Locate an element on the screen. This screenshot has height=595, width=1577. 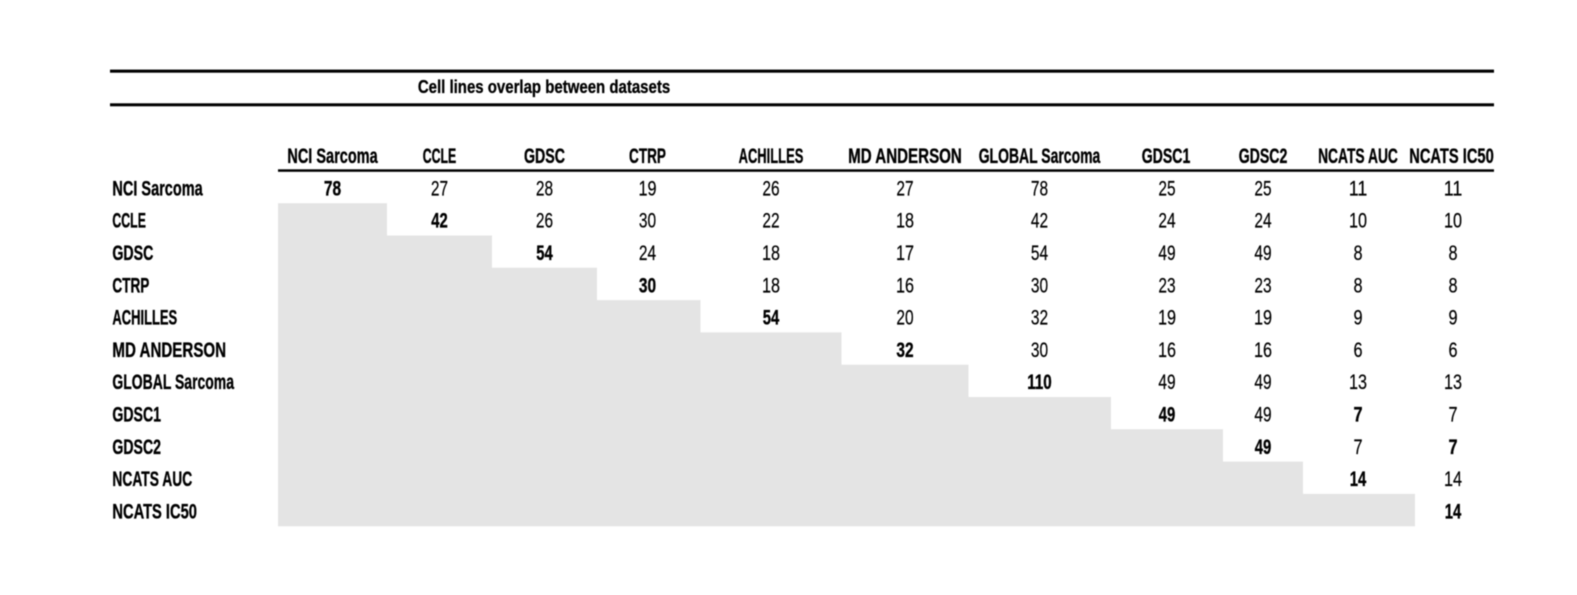
svg-text: 17 is located at coordinates (905, 253).